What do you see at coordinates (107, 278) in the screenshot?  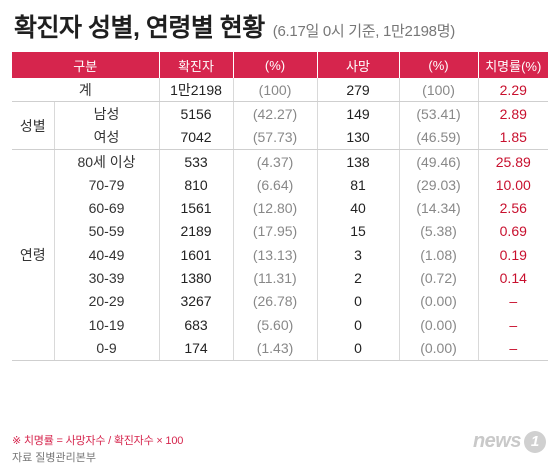 I see `row-label: 30-39` at bounding box center [107, 278].